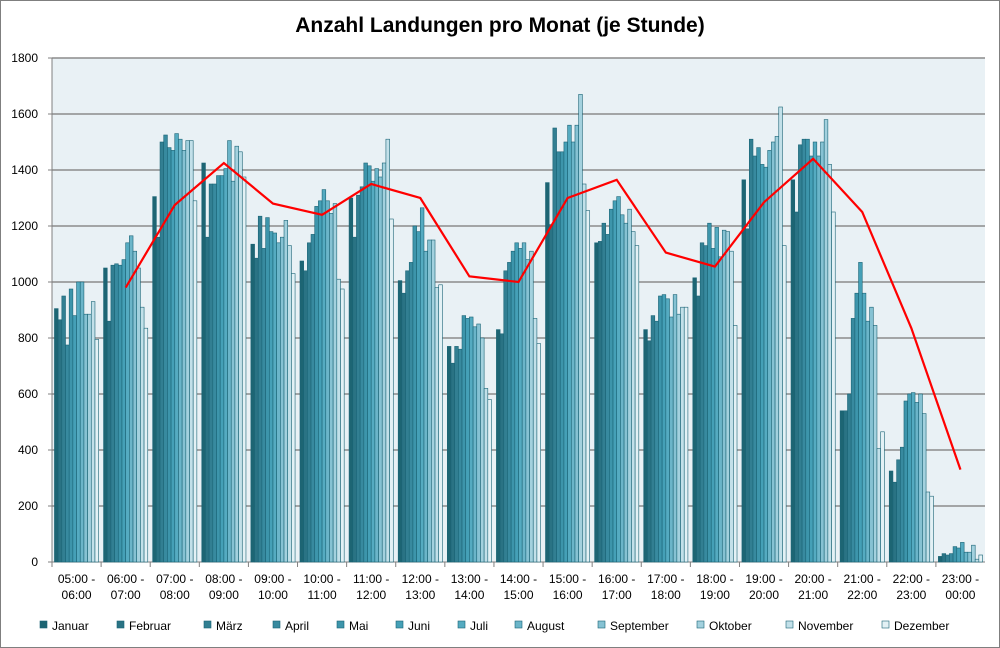 The image size is (1000, 648). What do you see at coordinates (358, 626) in the screenshot?
I see `legend-label: Mai` at bounding box center [358, 626].